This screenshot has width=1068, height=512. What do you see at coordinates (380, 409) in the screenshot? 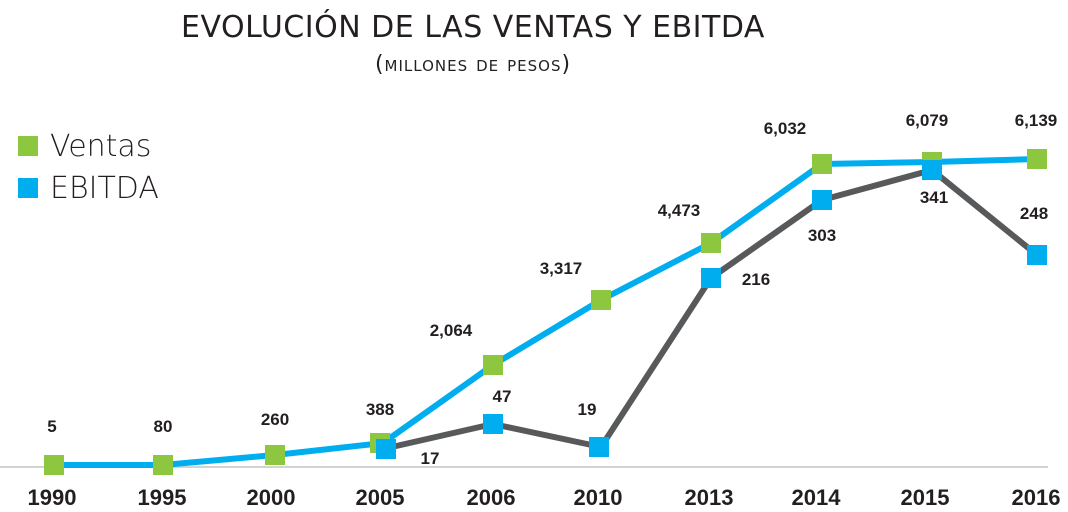
I see `data-label-ventas-2005: 388` at bounding box center [380, 409].